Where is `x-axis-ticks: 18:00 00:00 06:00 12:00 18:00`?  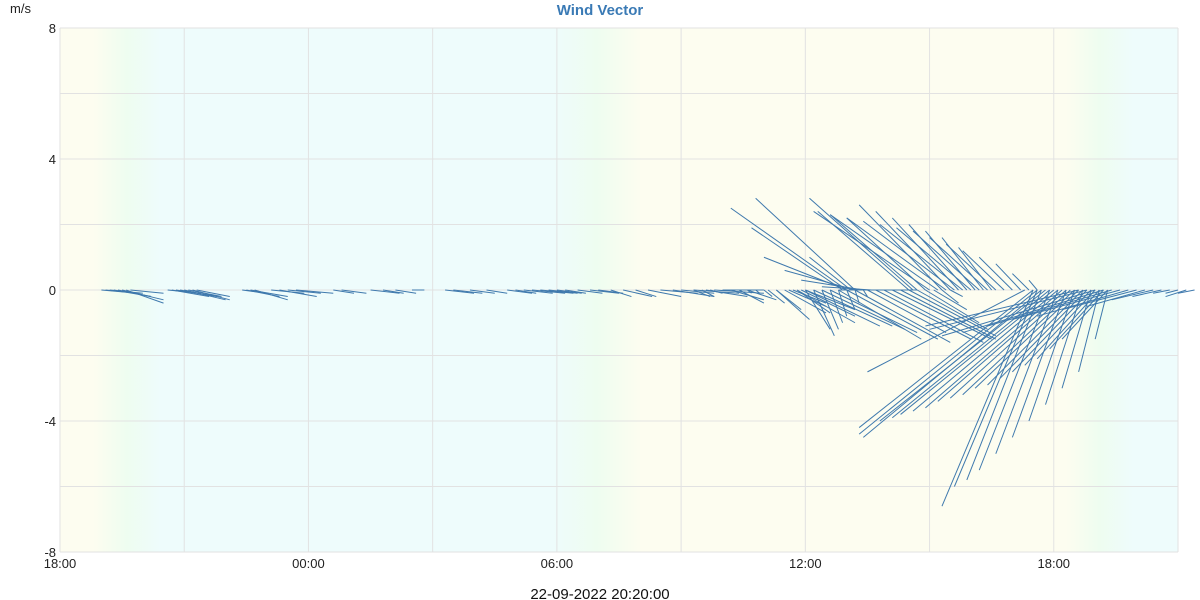
x-axis-ticks: 18:00 00:00 06:00 12:00 18:00 is located at coordinates (557, 563).